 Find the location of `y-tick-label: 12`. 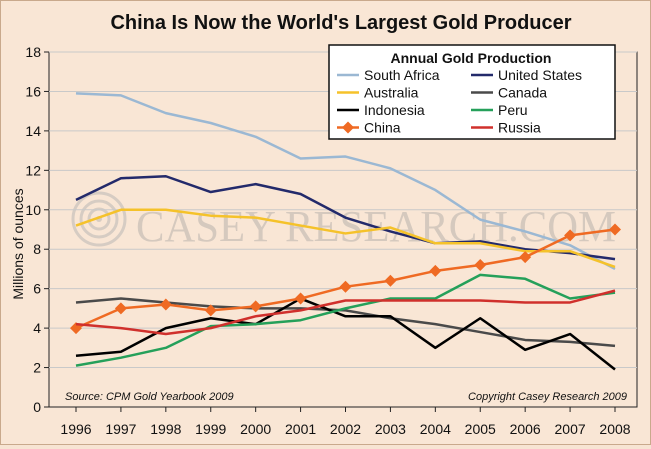

y-tick-label: 12 is located at coordinates (33, 170).